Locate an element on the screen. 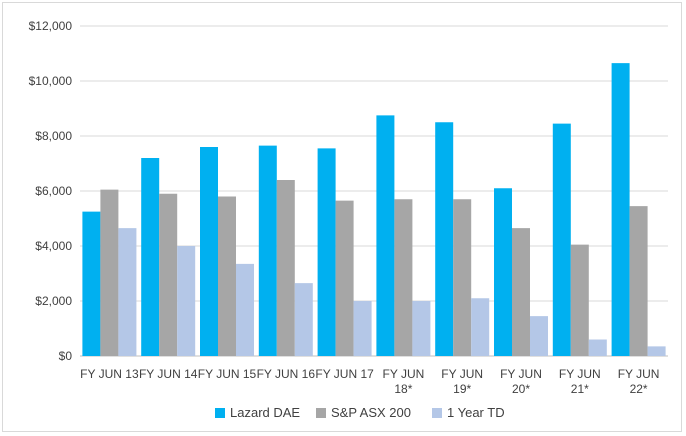 The image size is (686, 436). x-tick-label: 18* is located at coordinates (403, 389).